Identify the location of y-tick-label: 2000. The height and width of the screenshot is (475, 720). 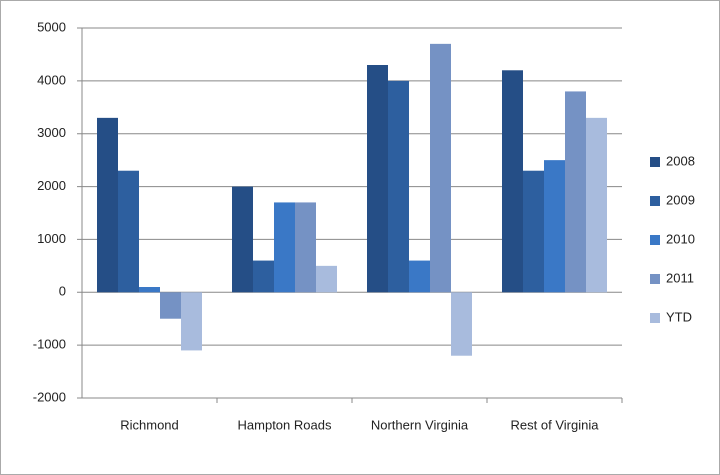
(51, 185).